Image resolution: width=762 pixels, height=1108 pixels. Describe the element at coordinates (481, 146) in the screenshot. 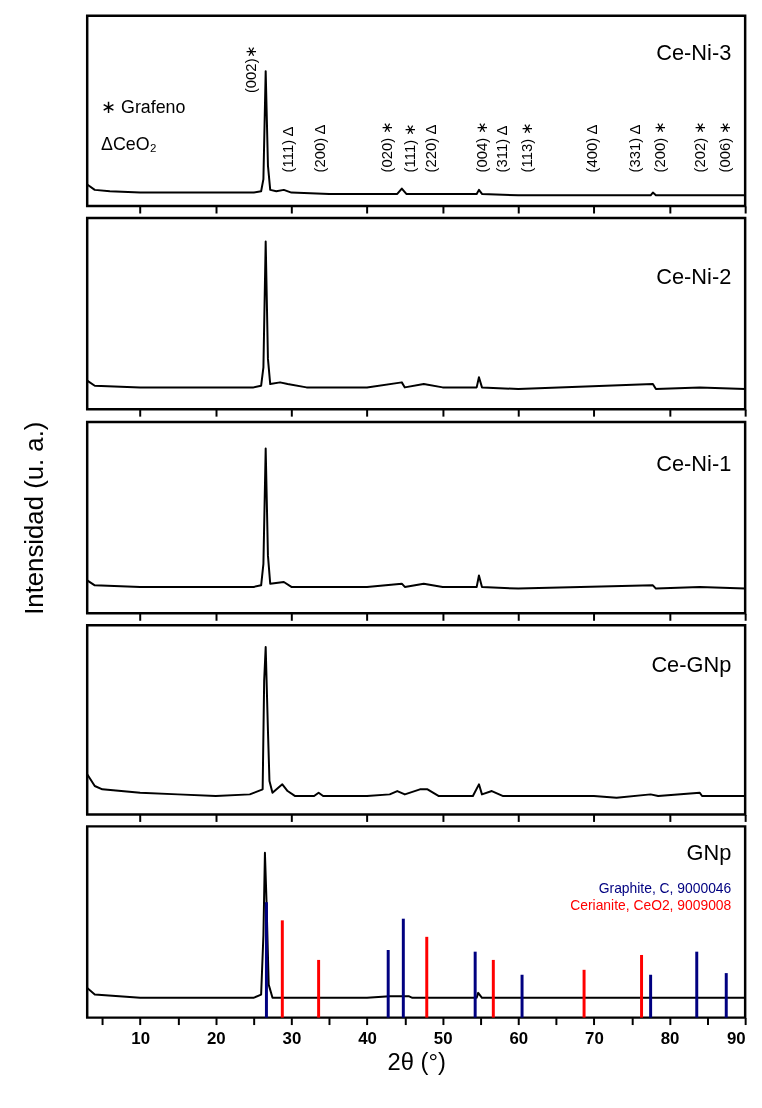

I see `annotation: (004) ∗` at that location.